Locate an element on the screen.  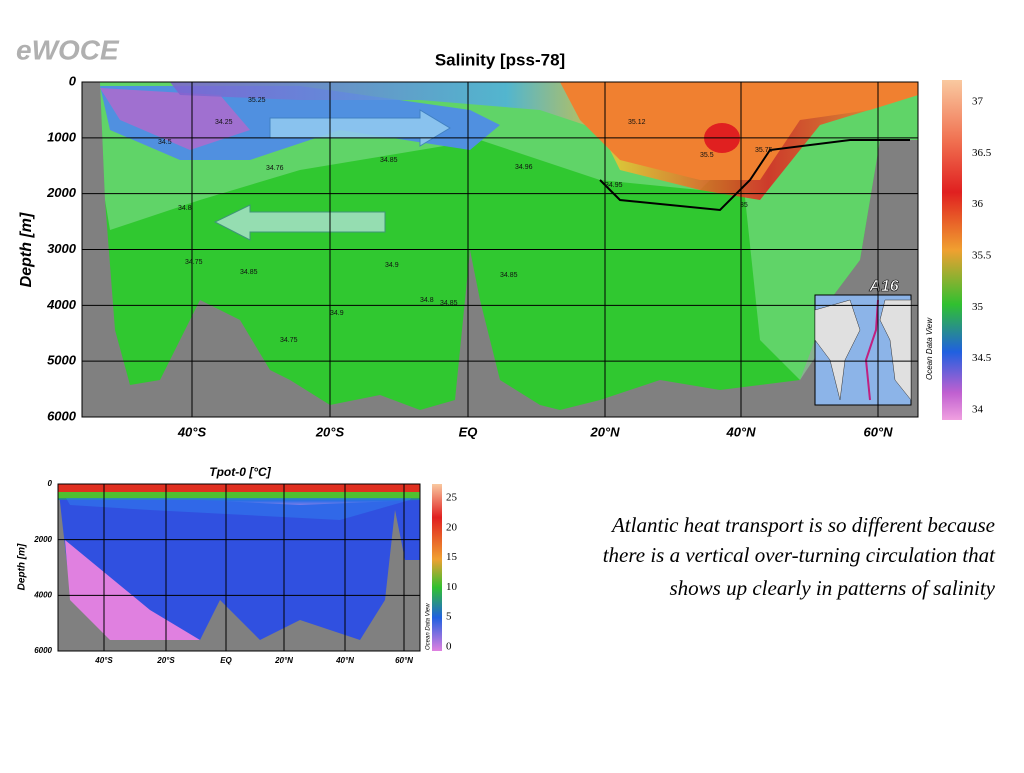
inset-label: A16 is located at coordinates (883, 286).